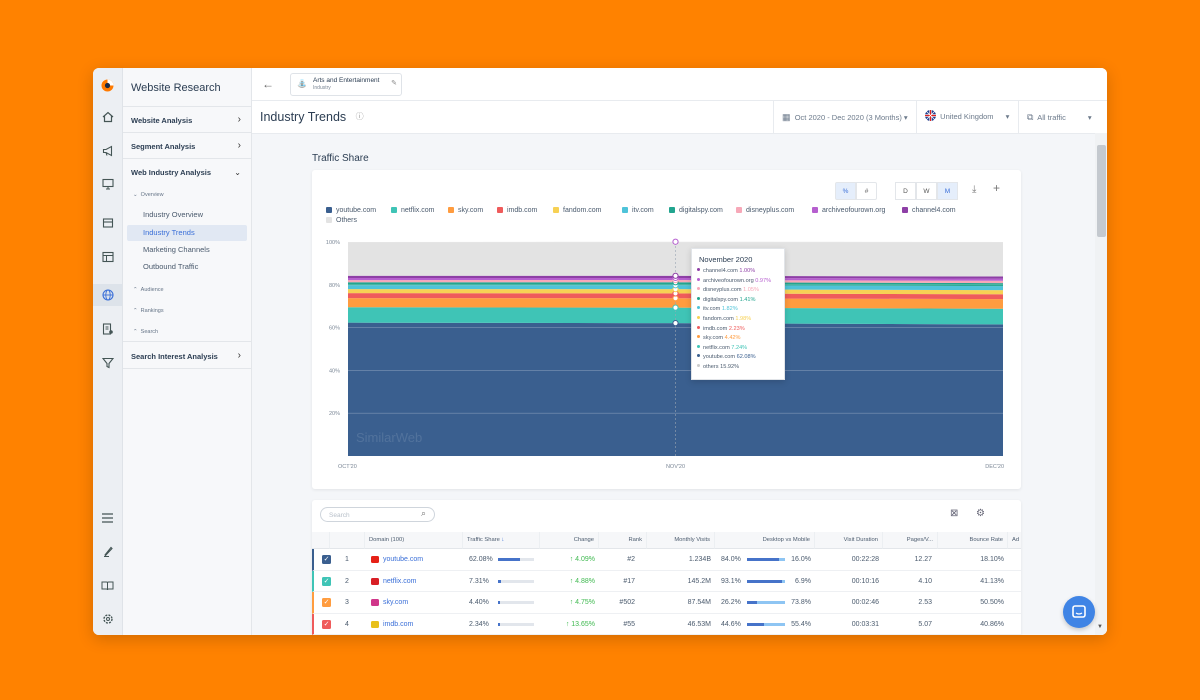  What do you see at coordinates (187, 233) in the screenshot?
I see `nav-industry-trends: Industry Trends` at bounding box center [187, 233].